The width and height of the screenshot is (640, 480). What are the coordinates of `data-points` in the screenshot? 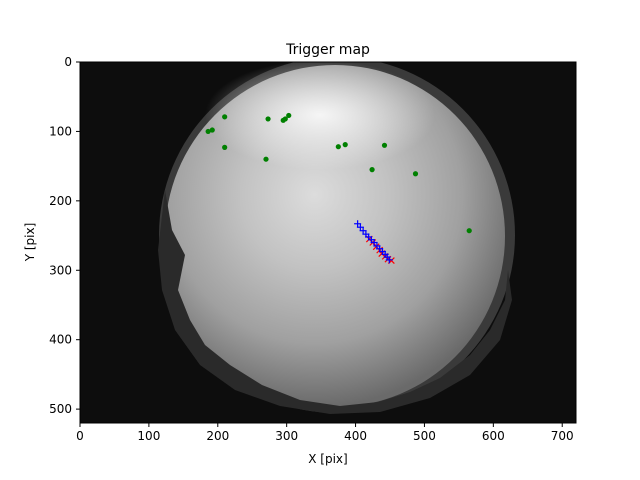 It's located at (338, 188).